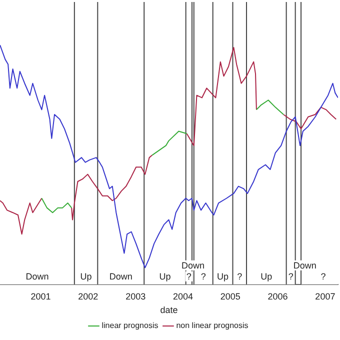 The image size is (340, 340). What do you see at coordinates (182, 296) in the screenshot?
I see `x-tick-label: 2004` at bounding box center [182, 296].